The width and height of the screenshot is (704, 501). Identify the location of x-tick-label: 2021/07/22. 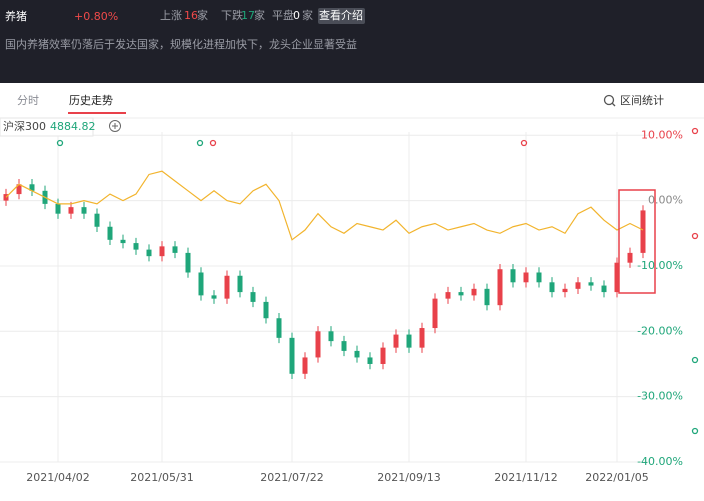
(291, 477).